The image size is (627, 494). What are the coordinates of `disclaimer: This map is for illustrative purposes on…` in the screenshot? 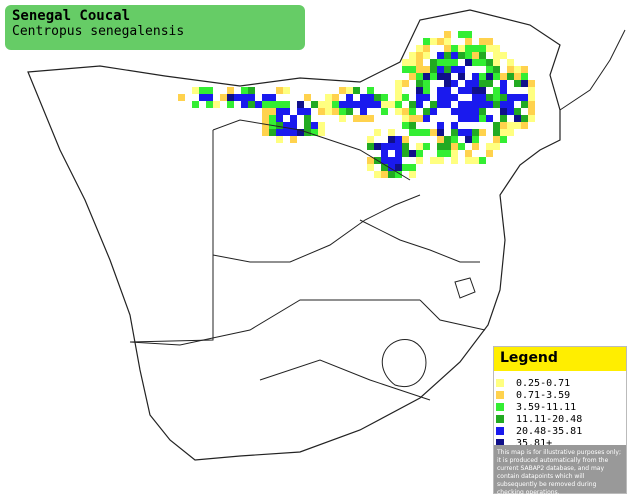 It's located at (560, 469).